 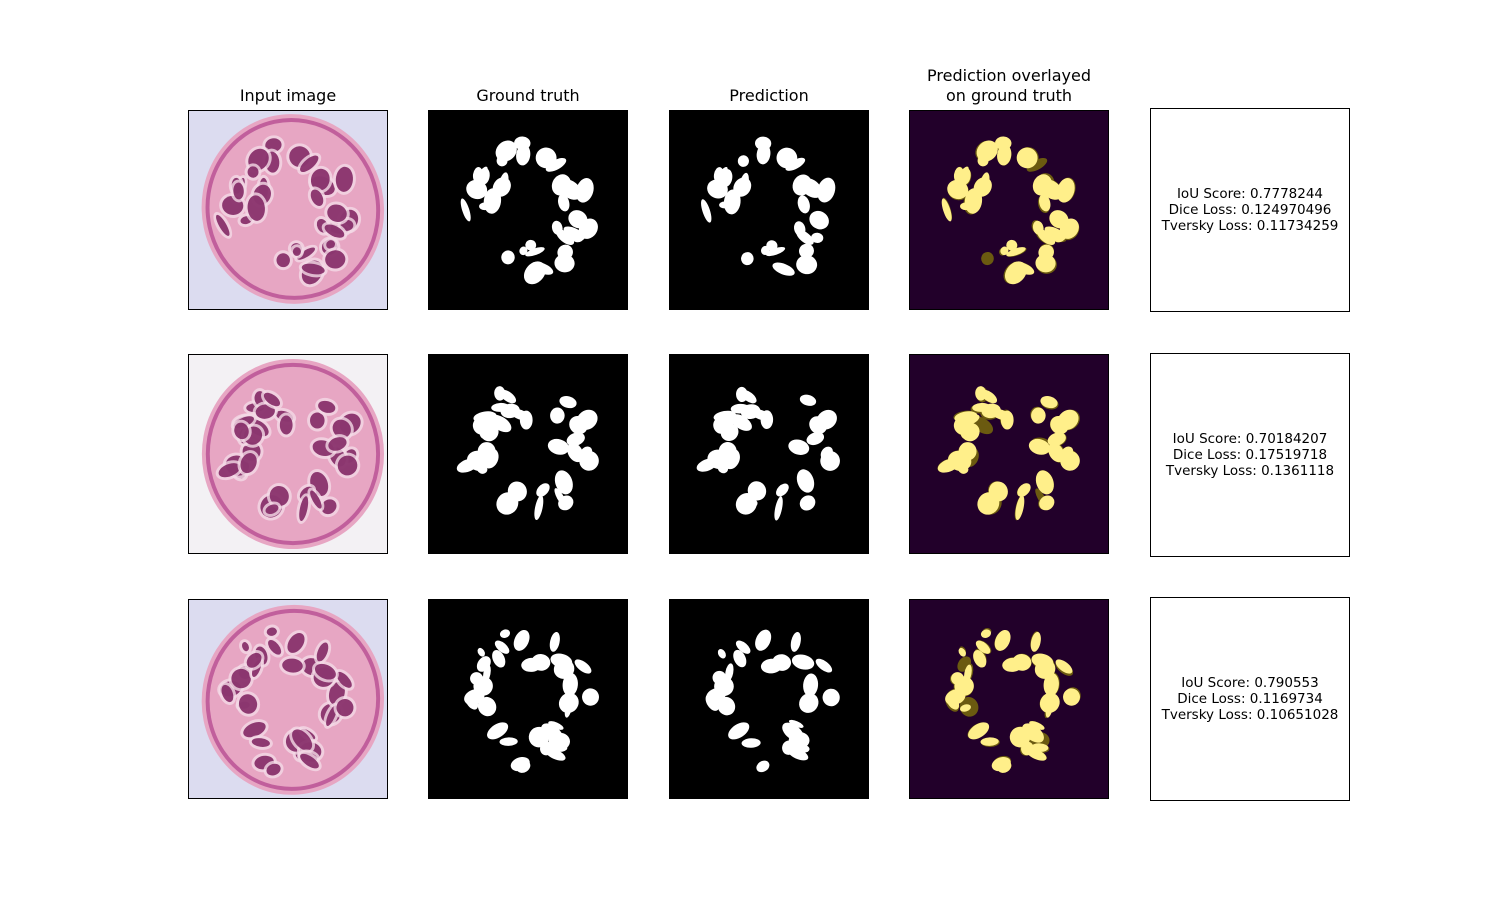 What do you see at coordinates (1250, 226) in the screenshot?
I see `tversky-loss: Tversky Loss: 0.11734259` at bounding box center [1250, 226].